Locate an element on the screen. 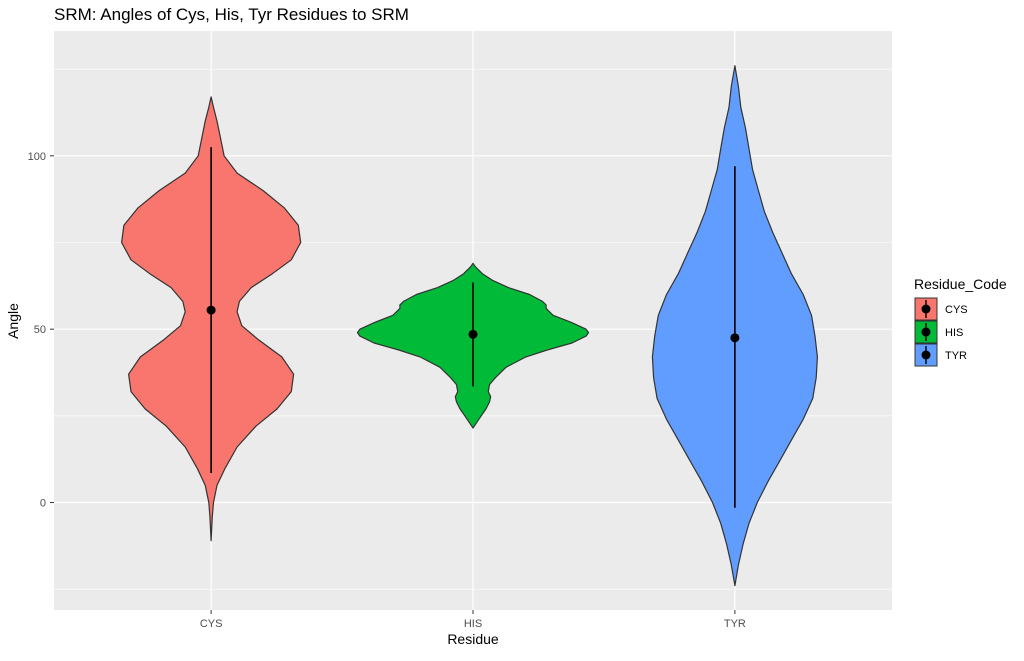 This screenshot has width=1024, height=661. legend-label: HIS is located at coordinates (954, 333).